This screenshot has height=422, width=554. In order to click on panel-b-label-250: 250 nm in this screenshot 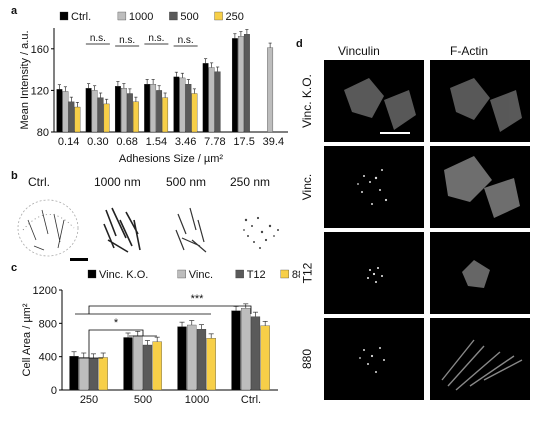, I will do `click(250, 182)`.